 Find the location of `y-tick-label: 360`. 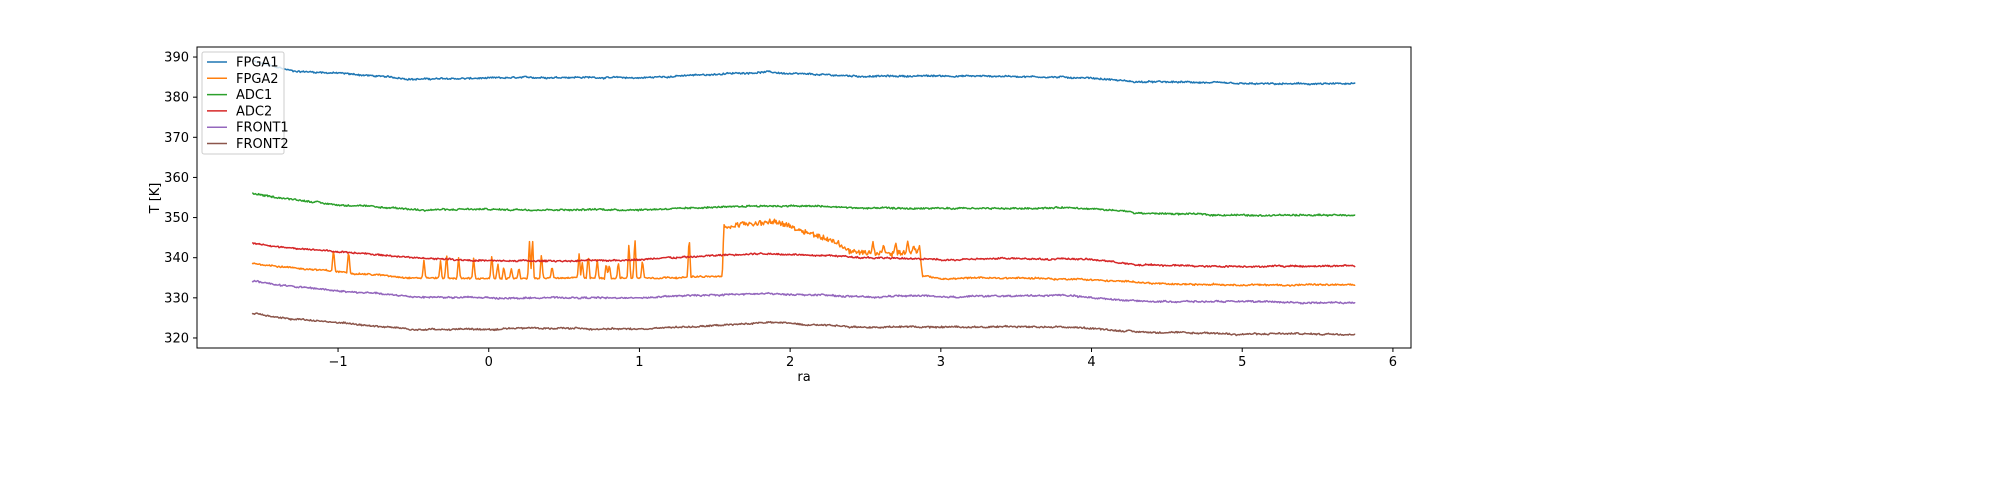

y-tick-label: 360 is located at coordinates (176, 178).